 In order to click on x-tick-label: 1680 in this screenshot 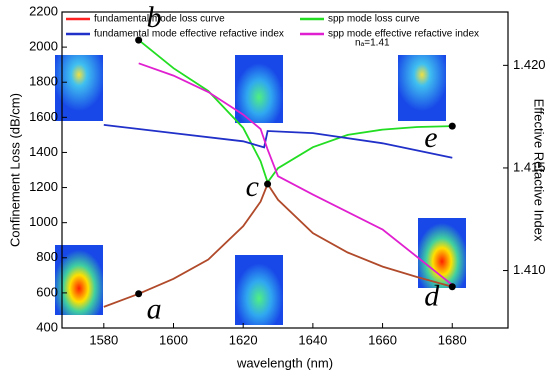, I will do `click(452, 339)`.